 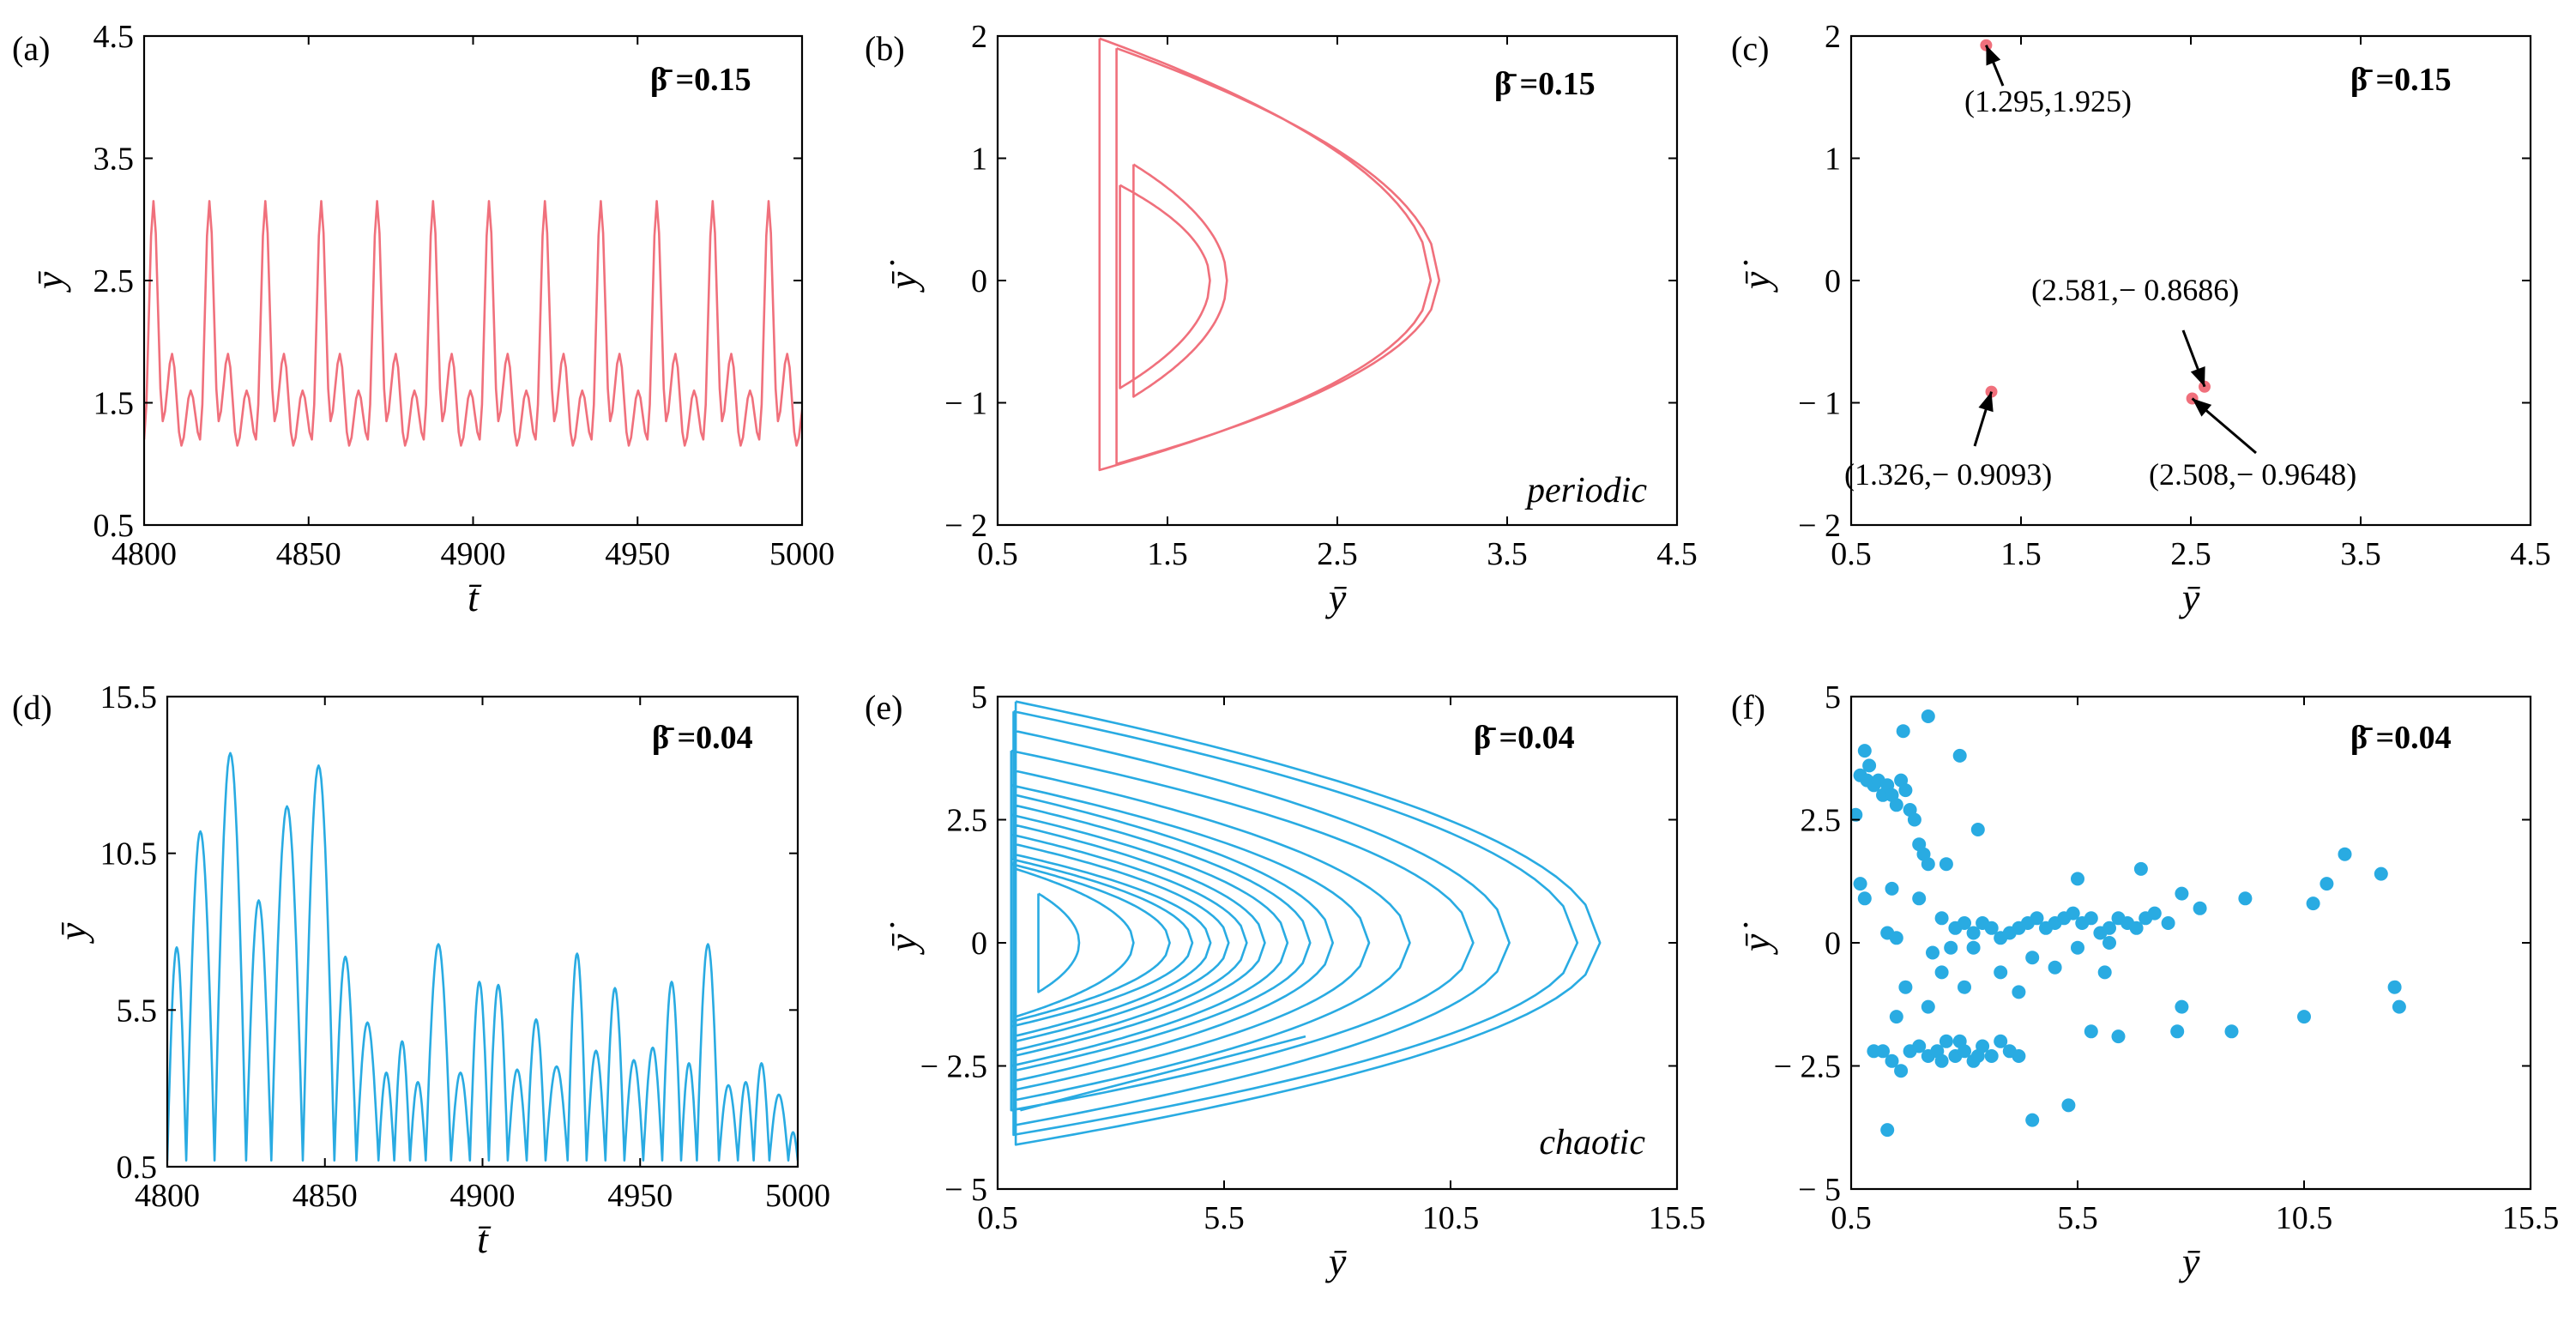 I want to click on y-tick-label: − 1, so click(x=1819, y=404).